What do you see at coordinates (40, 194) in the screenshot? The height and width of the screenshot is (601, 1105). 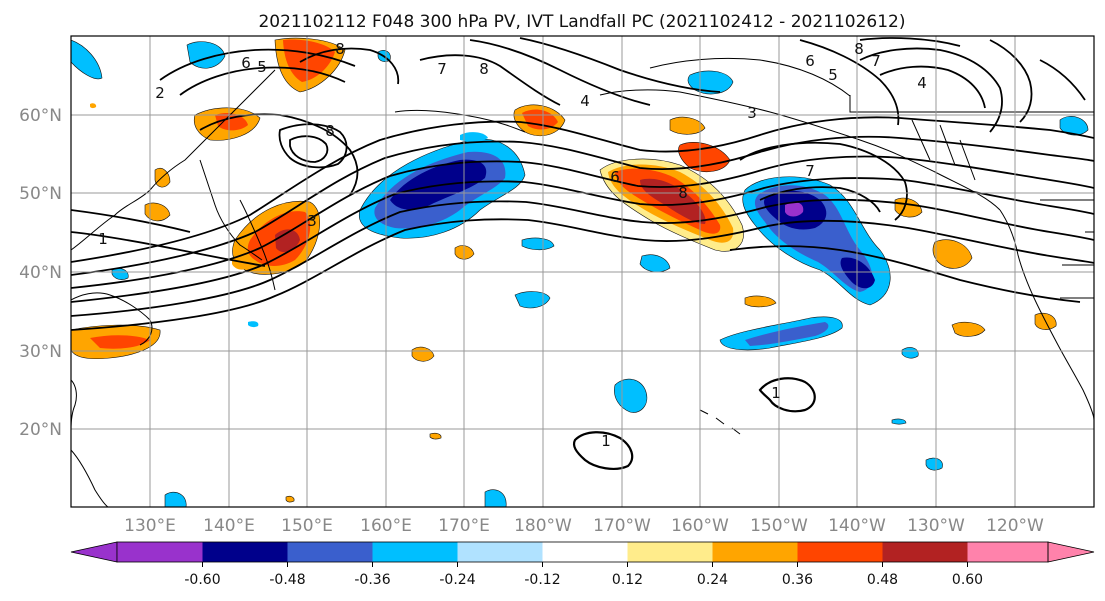 I see `lat-label-50n: 50°N` at bounding box center [40, 194].